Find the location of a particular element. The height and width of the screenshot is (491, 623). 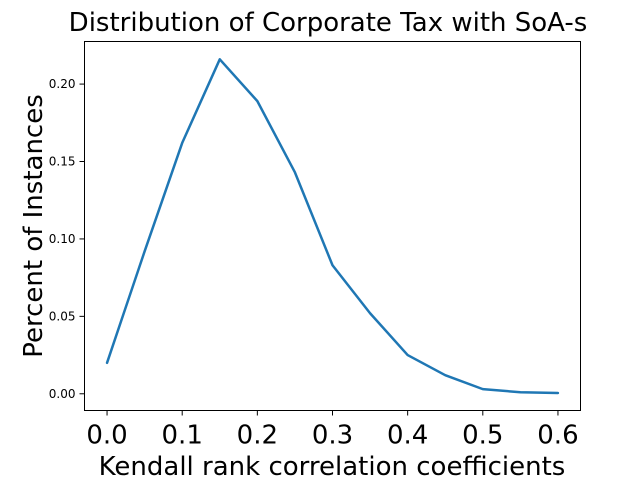

y-tick-label: 0.20 is located at coordinates (62, 84).